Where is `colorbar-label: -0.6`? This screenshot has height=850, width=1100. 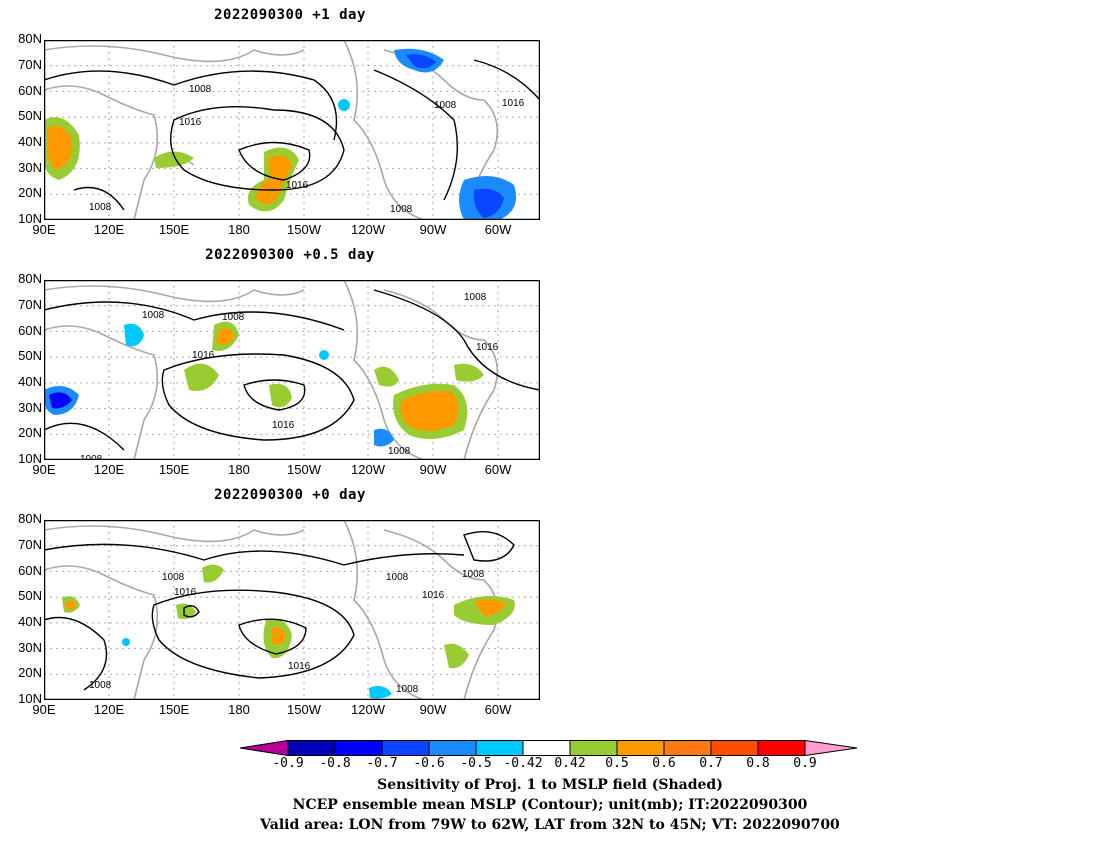 colorbar-label: -0.6 is located at coordinates (429, 763).